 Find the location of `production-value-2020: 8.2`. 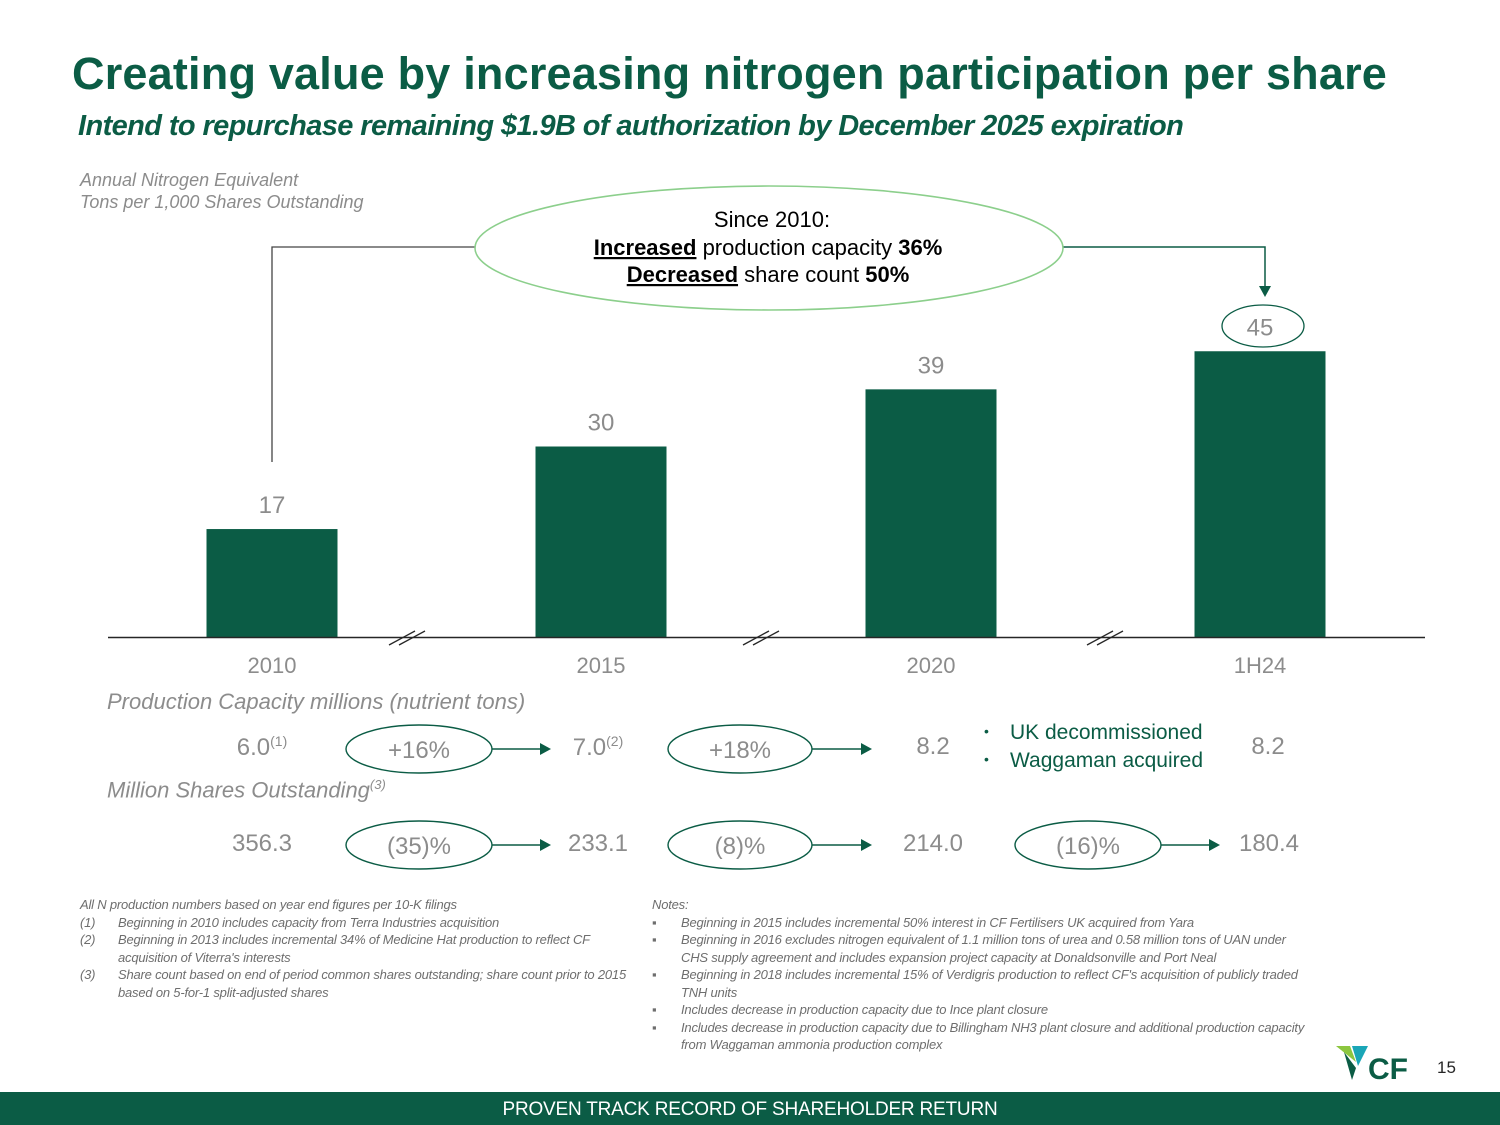

production-value-2020: 8.2 is located at coordinates (933, 746).